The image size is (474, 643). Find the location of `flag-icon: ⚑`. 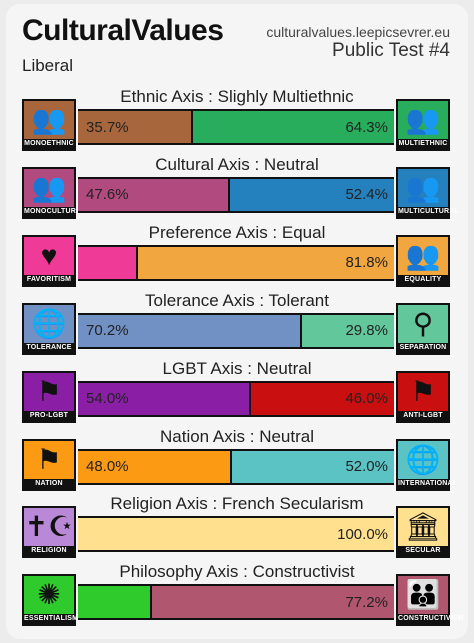

flag-icon: ⚑ is located at coordinates (49, 459).